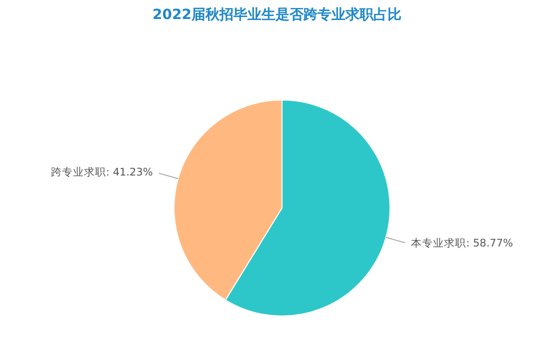  I want to click on slice-label: 本专业求职: 58.77%, so click(462, 243).